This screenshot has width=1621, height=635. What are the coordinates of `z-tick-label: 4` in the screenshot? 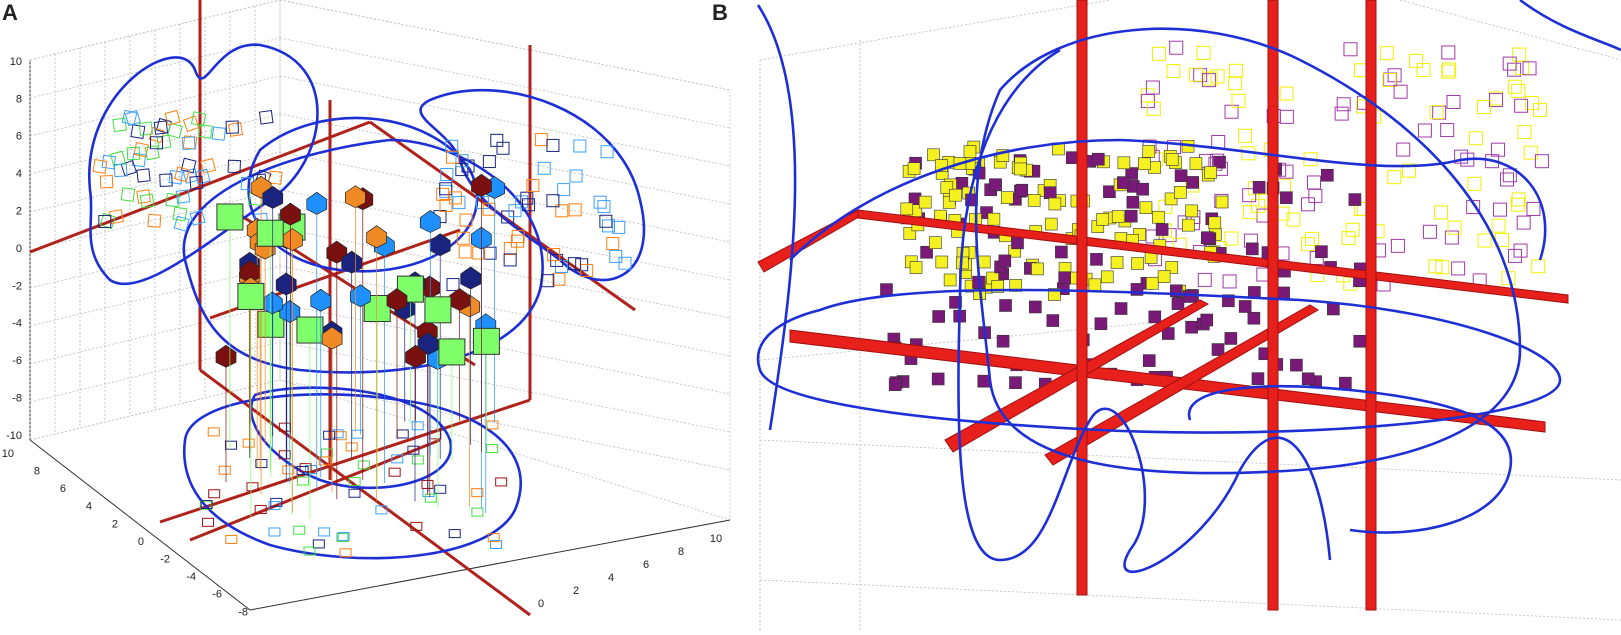 It's located at (19, 174).